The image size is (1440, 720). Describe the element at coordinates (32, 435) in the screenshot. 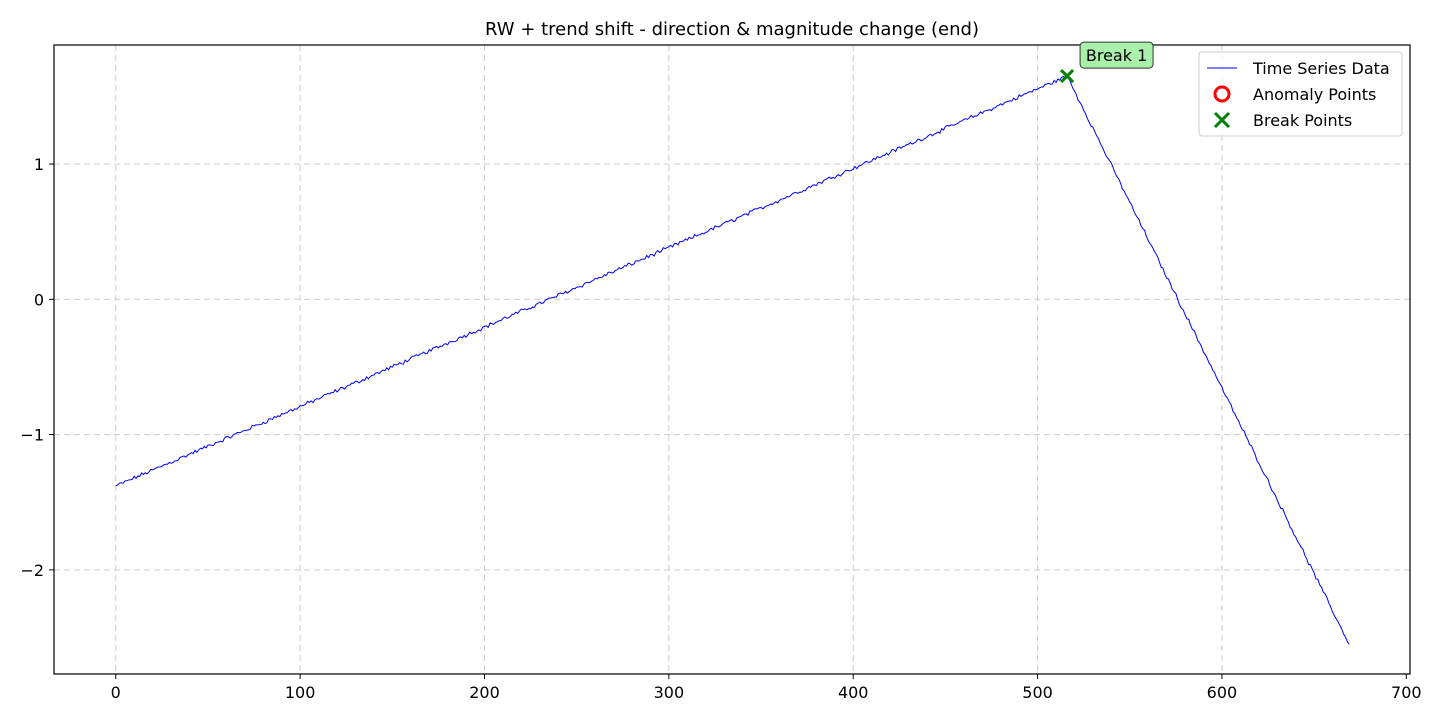

I see `y-tick-label: −1` at that location.